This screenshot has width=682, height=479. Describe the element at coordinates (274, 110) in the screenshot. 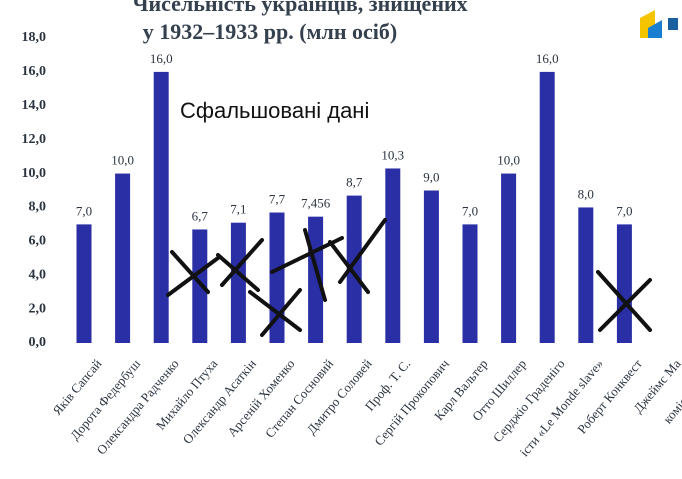

I see `annotation: Сфальшовані дані` at that location.